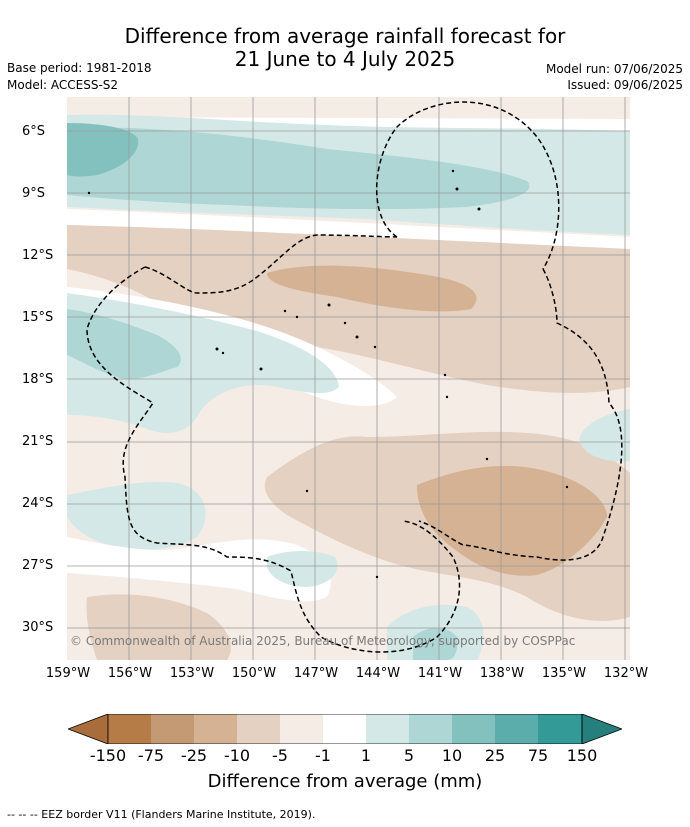 Image resolution: width=690 pixels, height=827 pixels. What do you see at coordinates (63, 85) in the screenshot?
I see `model-name-text: Model: ACCESS-S2` at bounding box center [63, 85].